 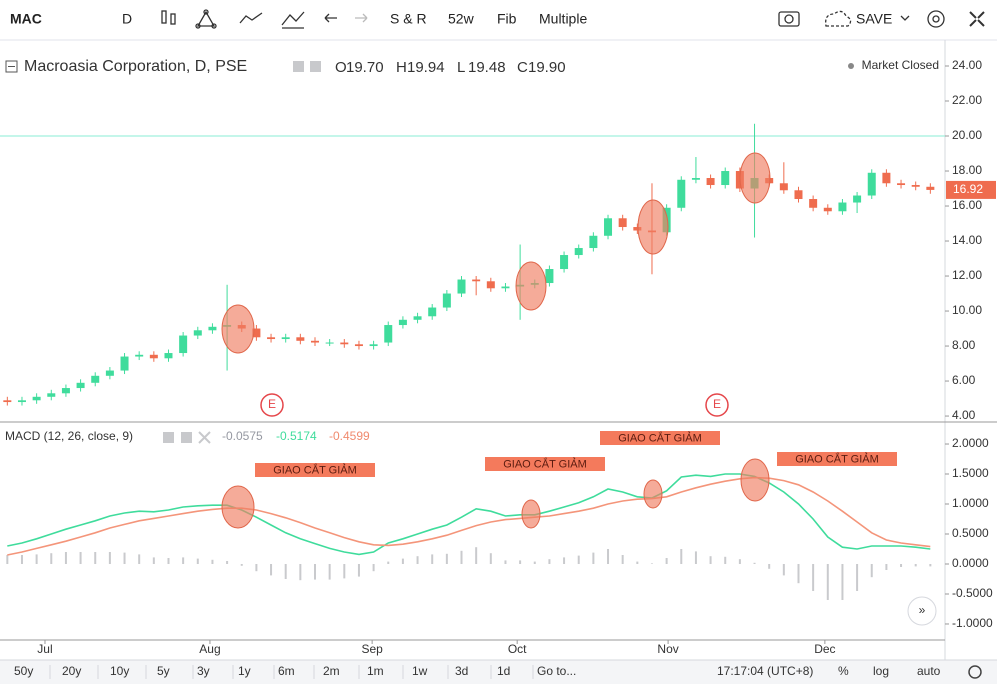 I want to click on range-button: 3d, so click(x=461, y=671).